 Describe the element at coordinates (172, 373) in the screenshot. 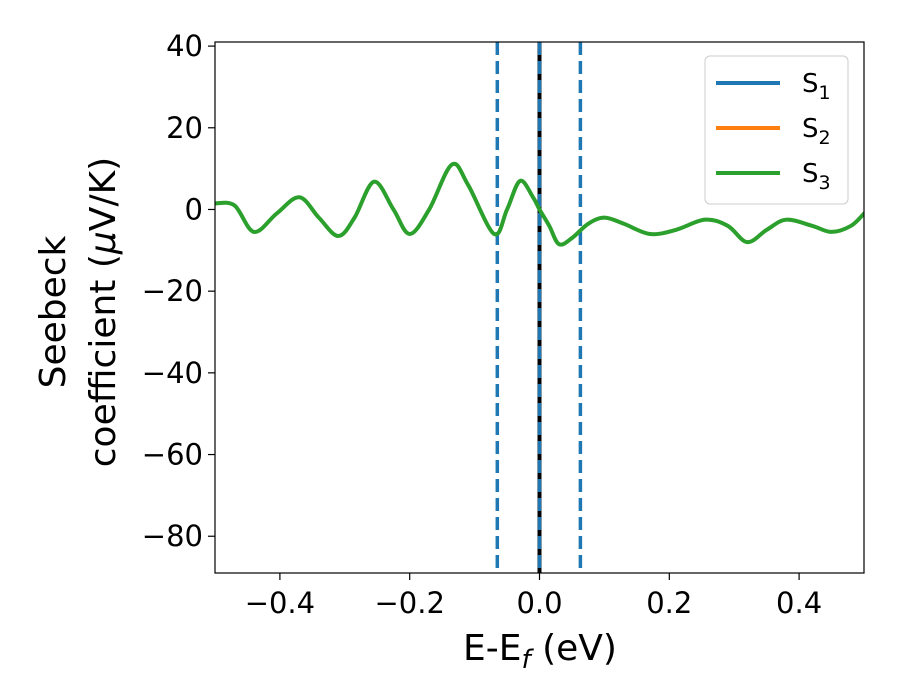

I see `y-tick-label: −40` at that location.